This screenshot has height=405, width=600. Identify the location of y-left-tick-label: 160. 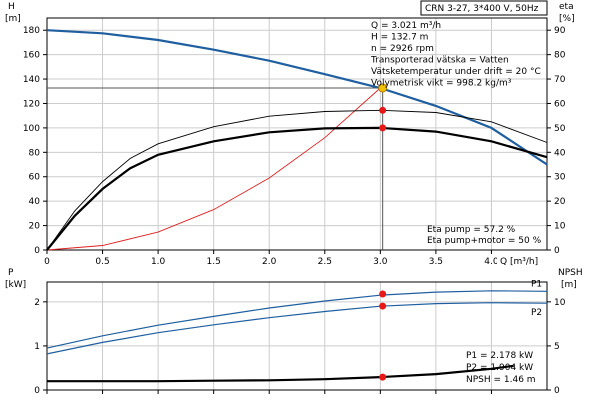
(31, 56).